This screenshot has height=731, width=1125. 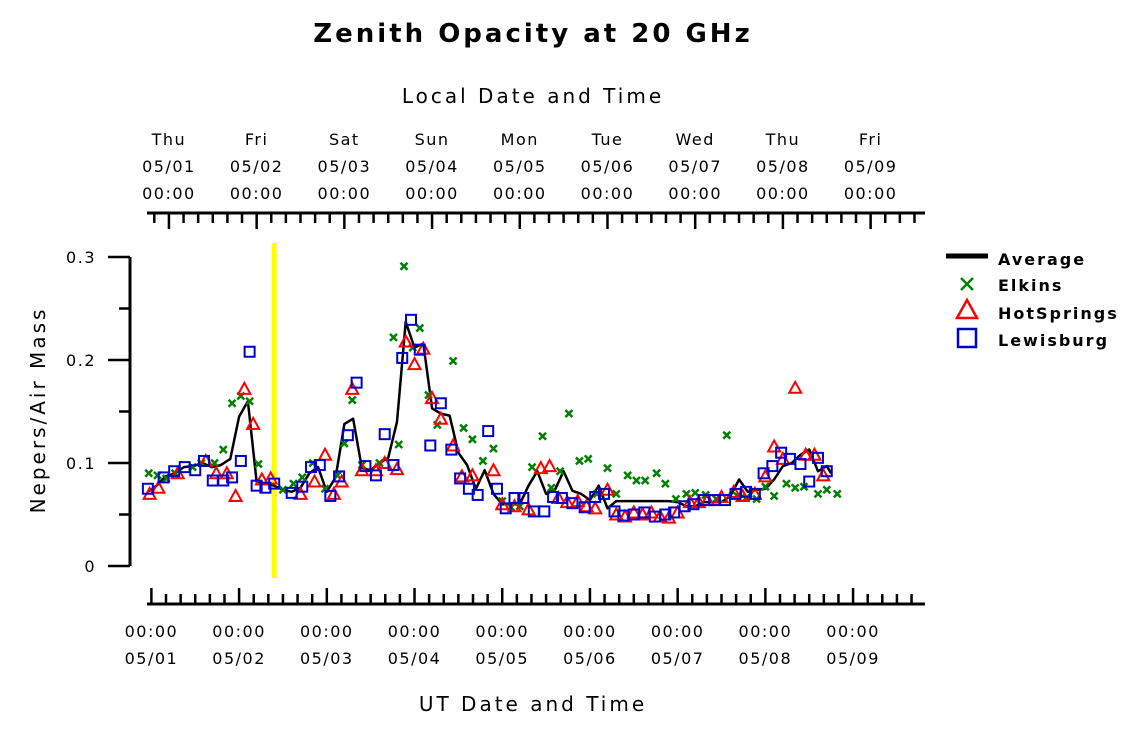 What do you see at coordinates (169, 166) in the screenshot?
I see `local-tick-date: 05/01` at bounding box center [169, 166].